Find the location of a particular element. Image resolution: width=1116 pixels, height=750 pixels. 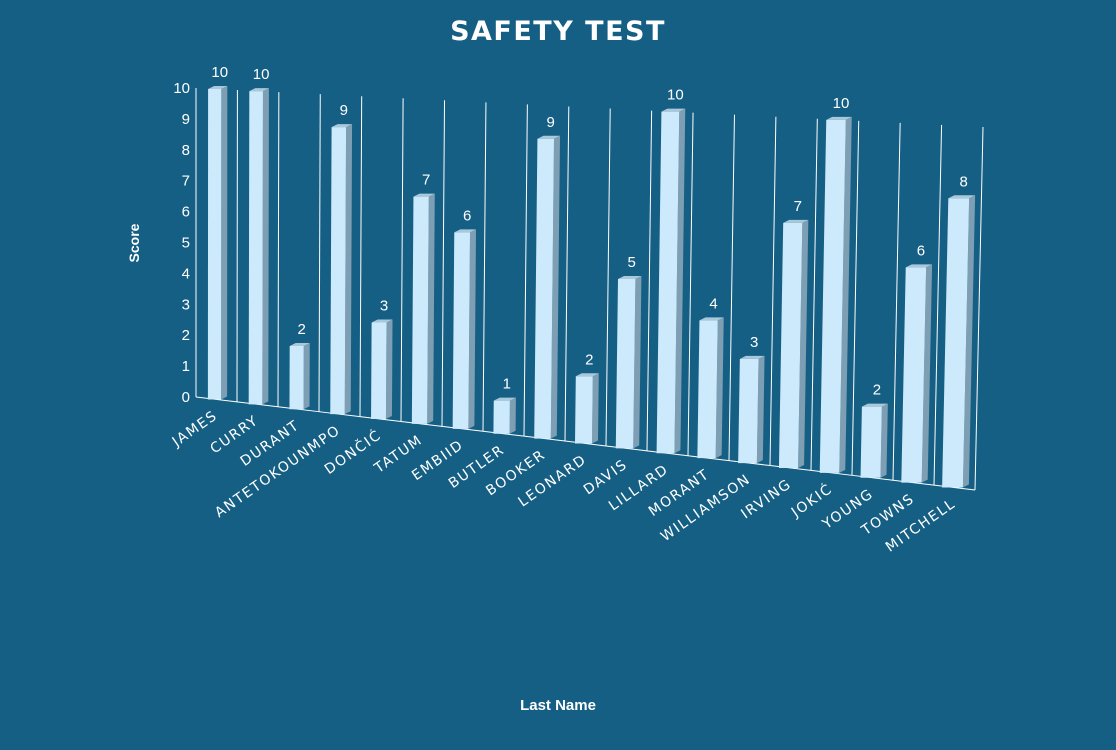

bar-leonard is located at coordinates (587, 408).